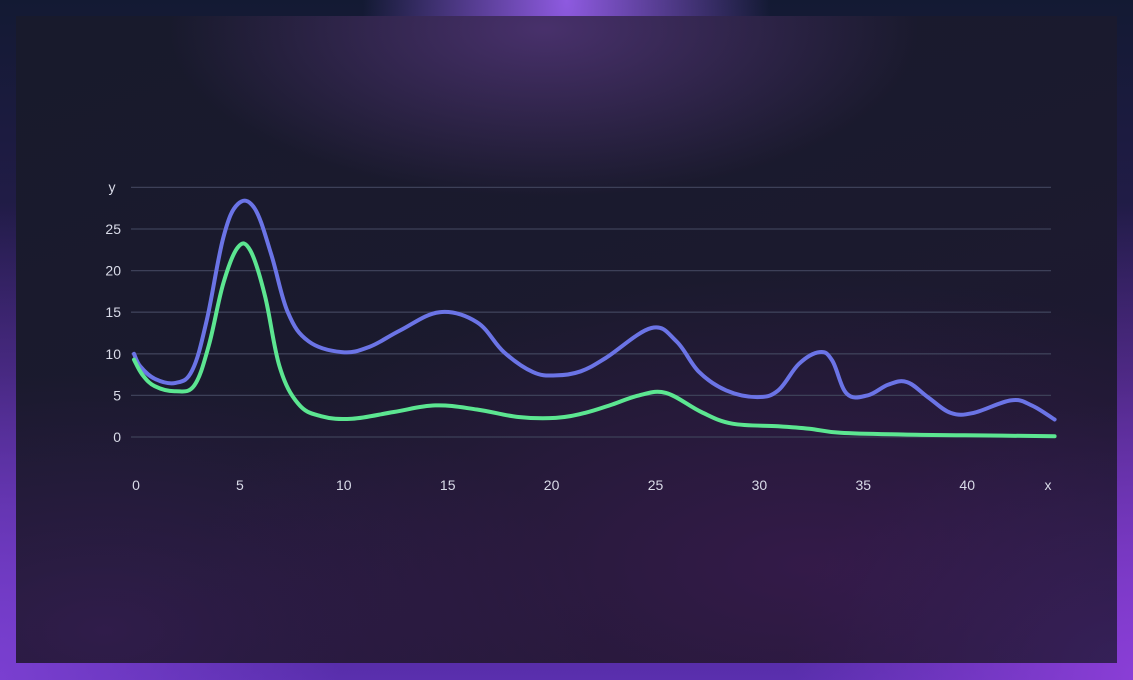 The width and height of the screenshot is (1133, 680). What do you see at coordinates (113, 229) in the screenshot?
I see `y-tick-label: 25` at bounding box center [113, 229].